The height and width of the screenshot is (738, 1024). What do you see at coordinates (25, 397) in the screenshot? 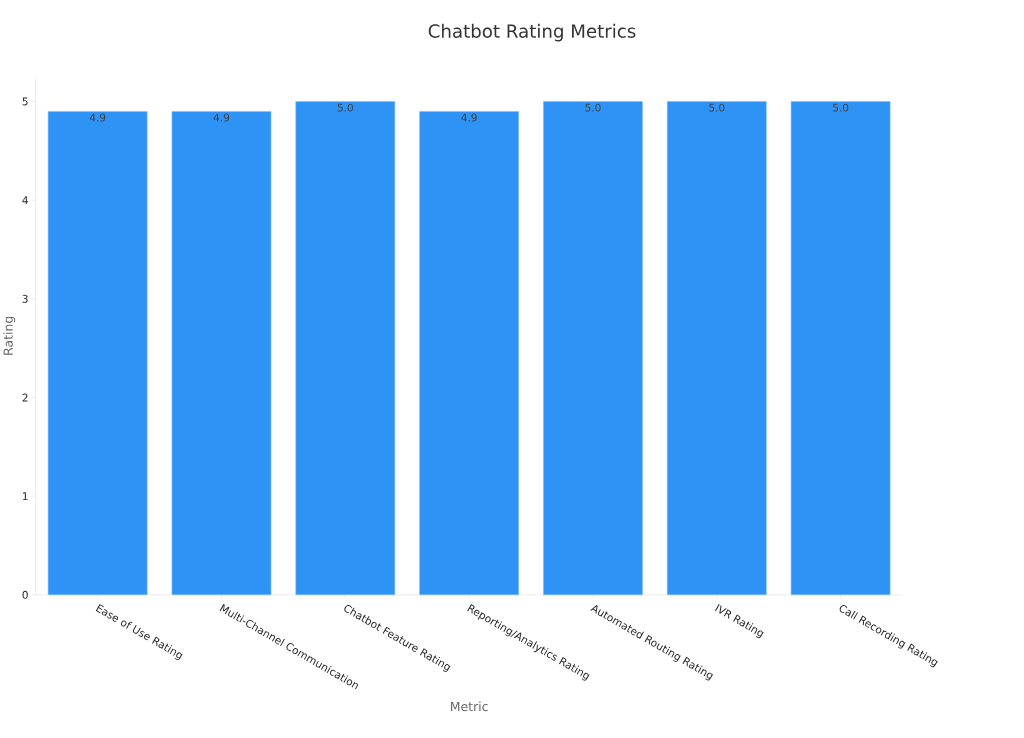
I see `y-tick-label: 2` at bounding box center [25, 397].